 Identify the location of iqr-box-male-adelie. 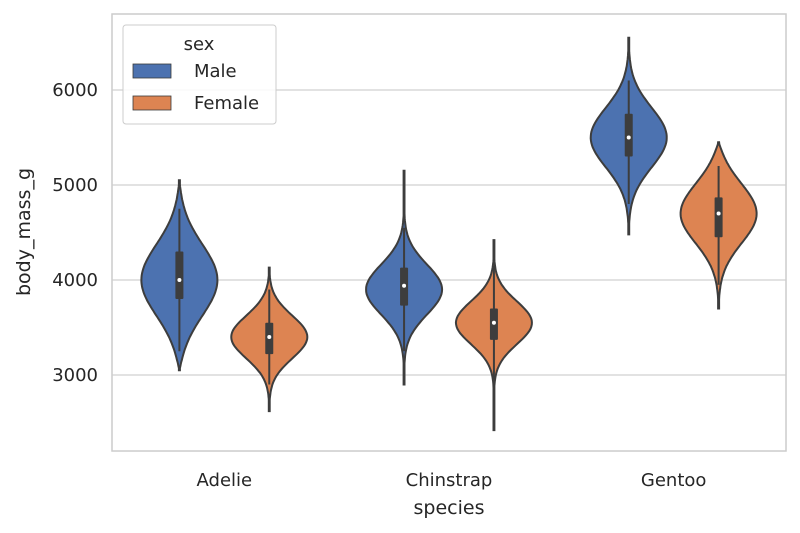
(179, 275).